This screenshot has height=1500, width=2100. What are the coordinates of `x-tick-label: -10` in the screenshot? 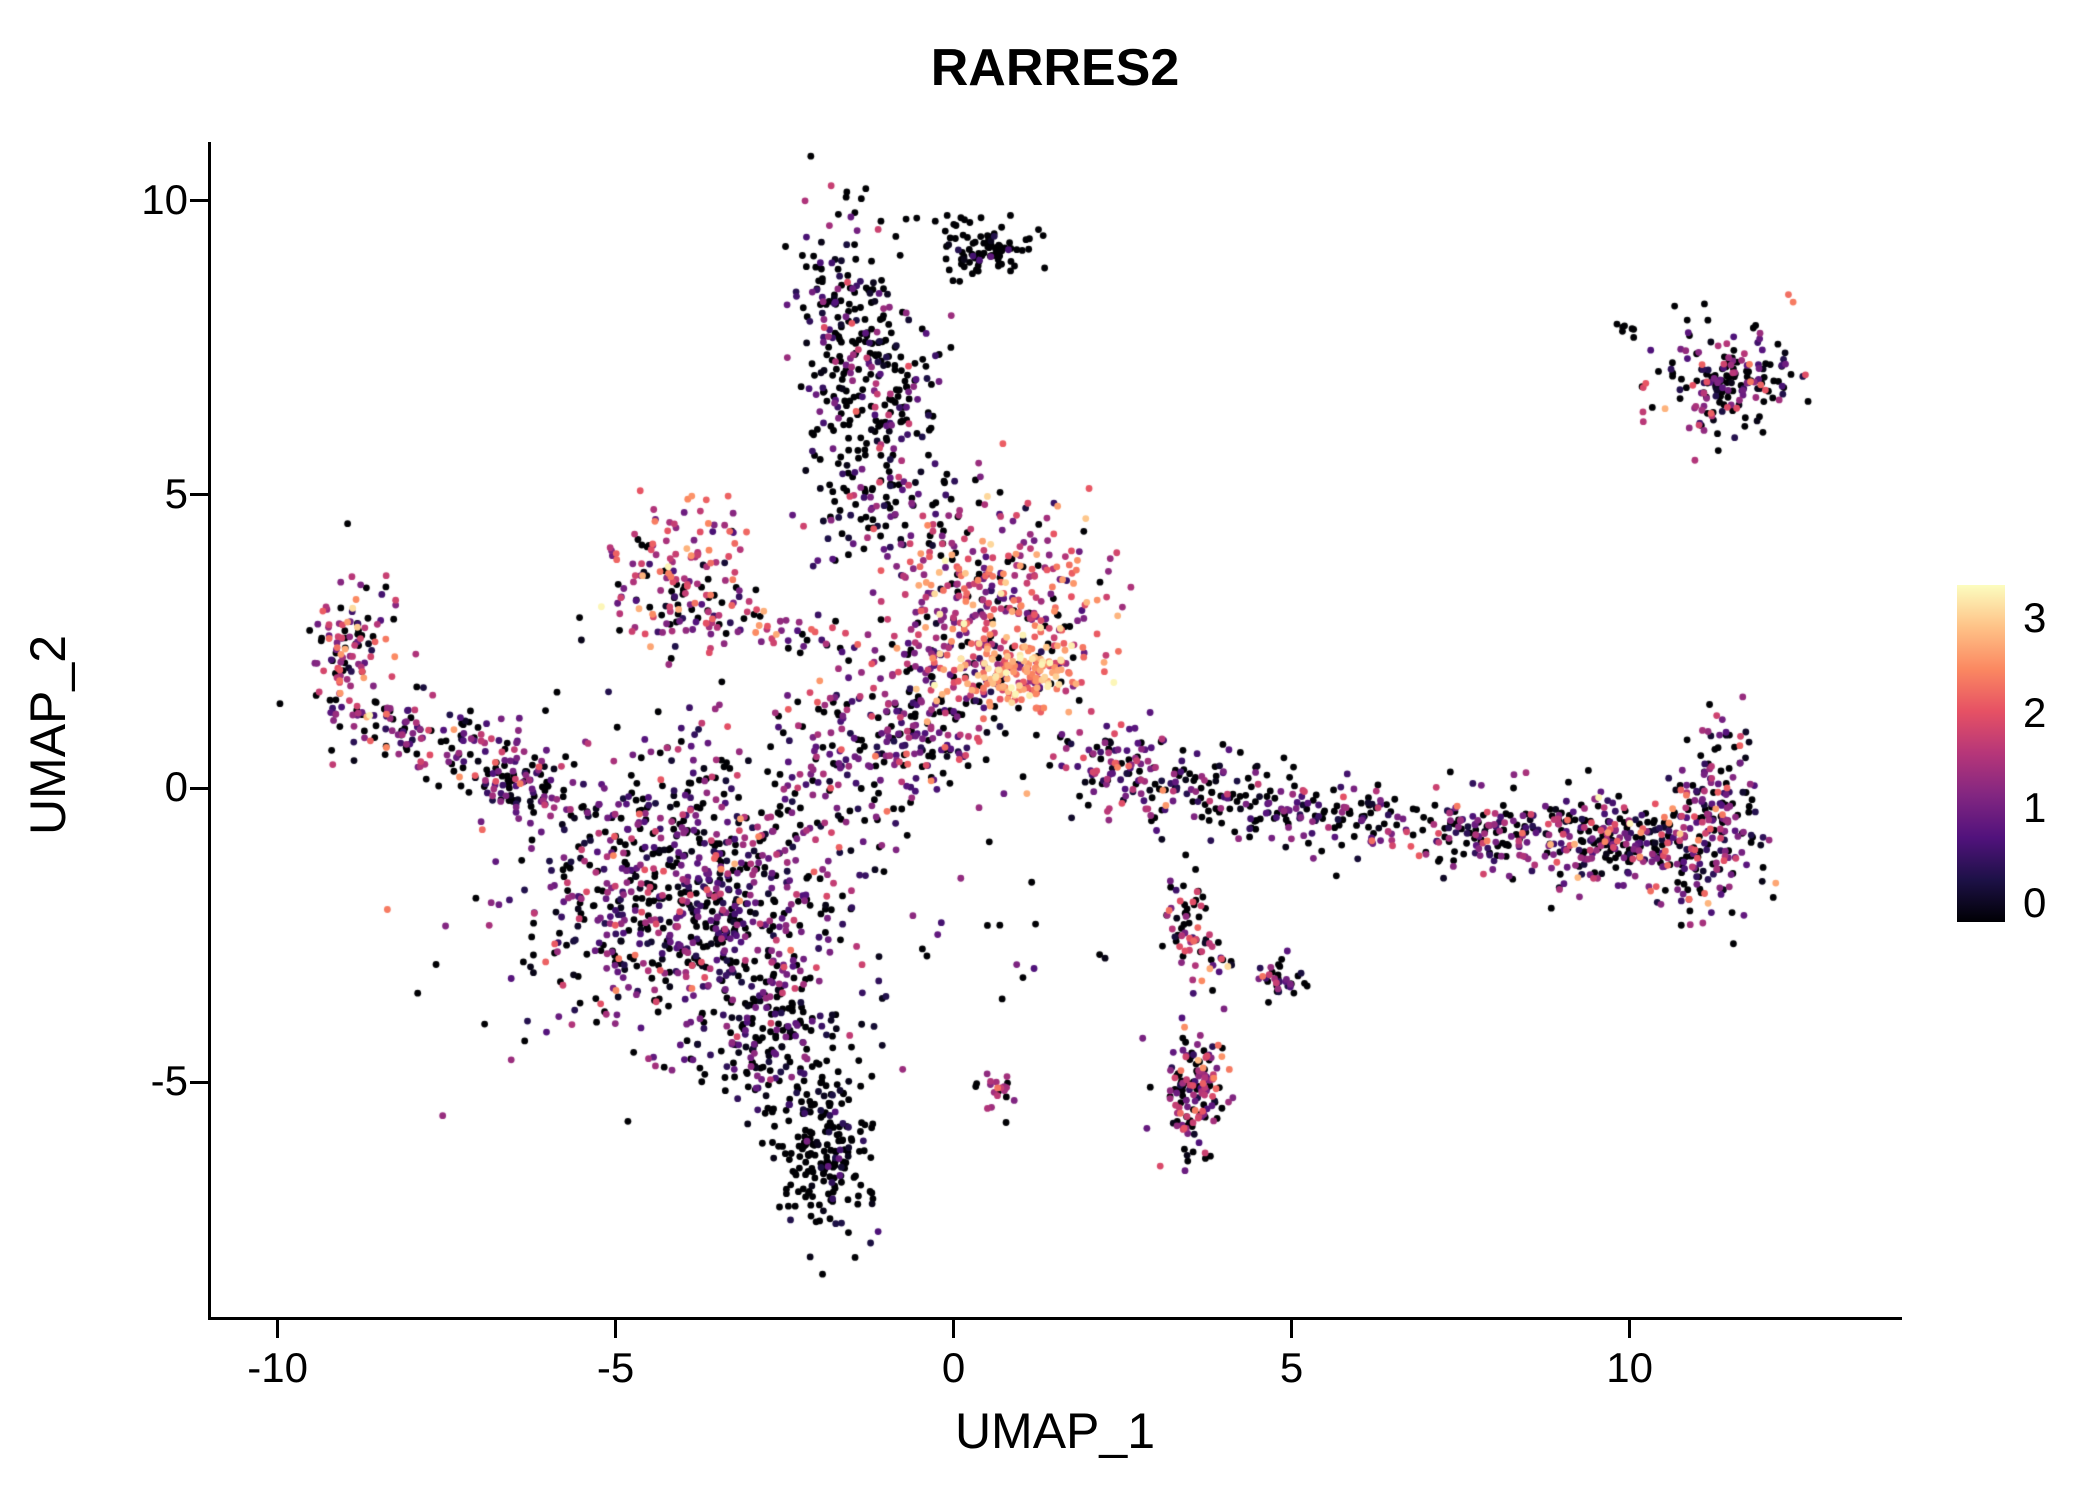 It's located at (277, 1367).